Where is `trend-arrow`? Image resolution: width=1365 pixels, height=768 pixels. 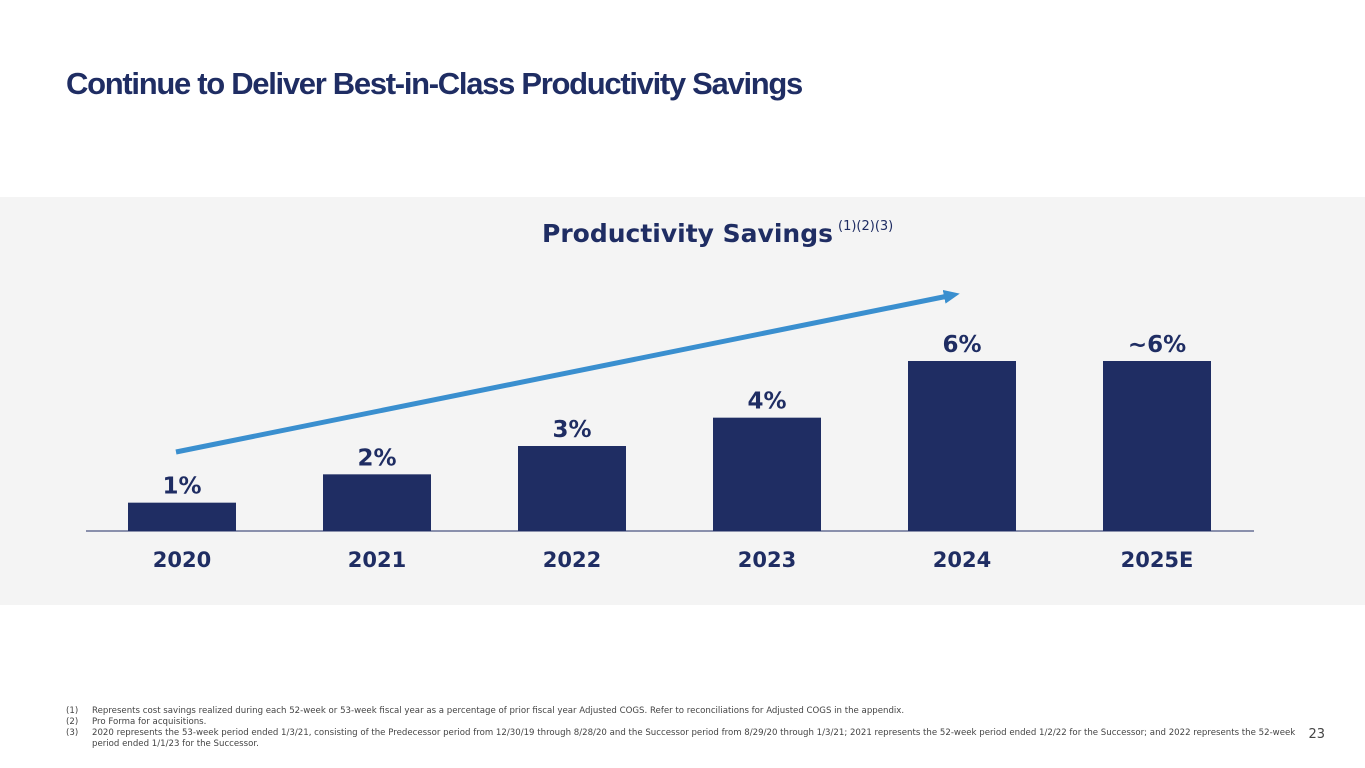 trend-arrow is located at coordinates (567, 372).